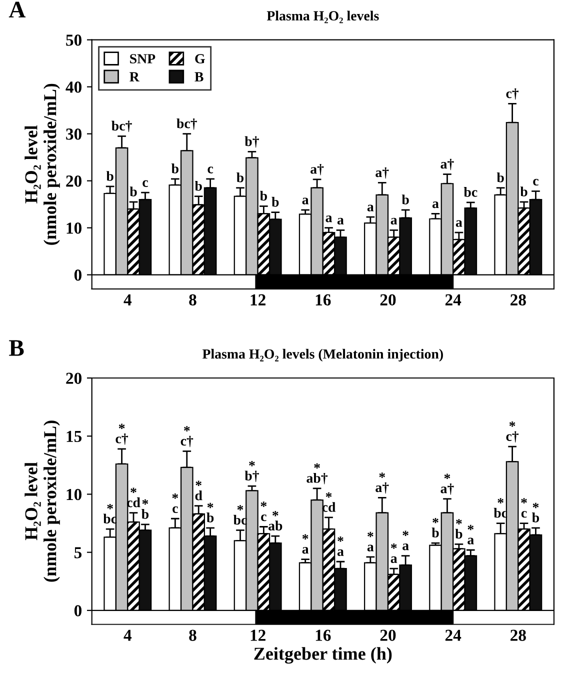 This screenshot has height=675, width=567. What do you see at coordinates (74, 134) in the screenshot?
I see `y-tick-label: 30` at bounding box center [74, 134].